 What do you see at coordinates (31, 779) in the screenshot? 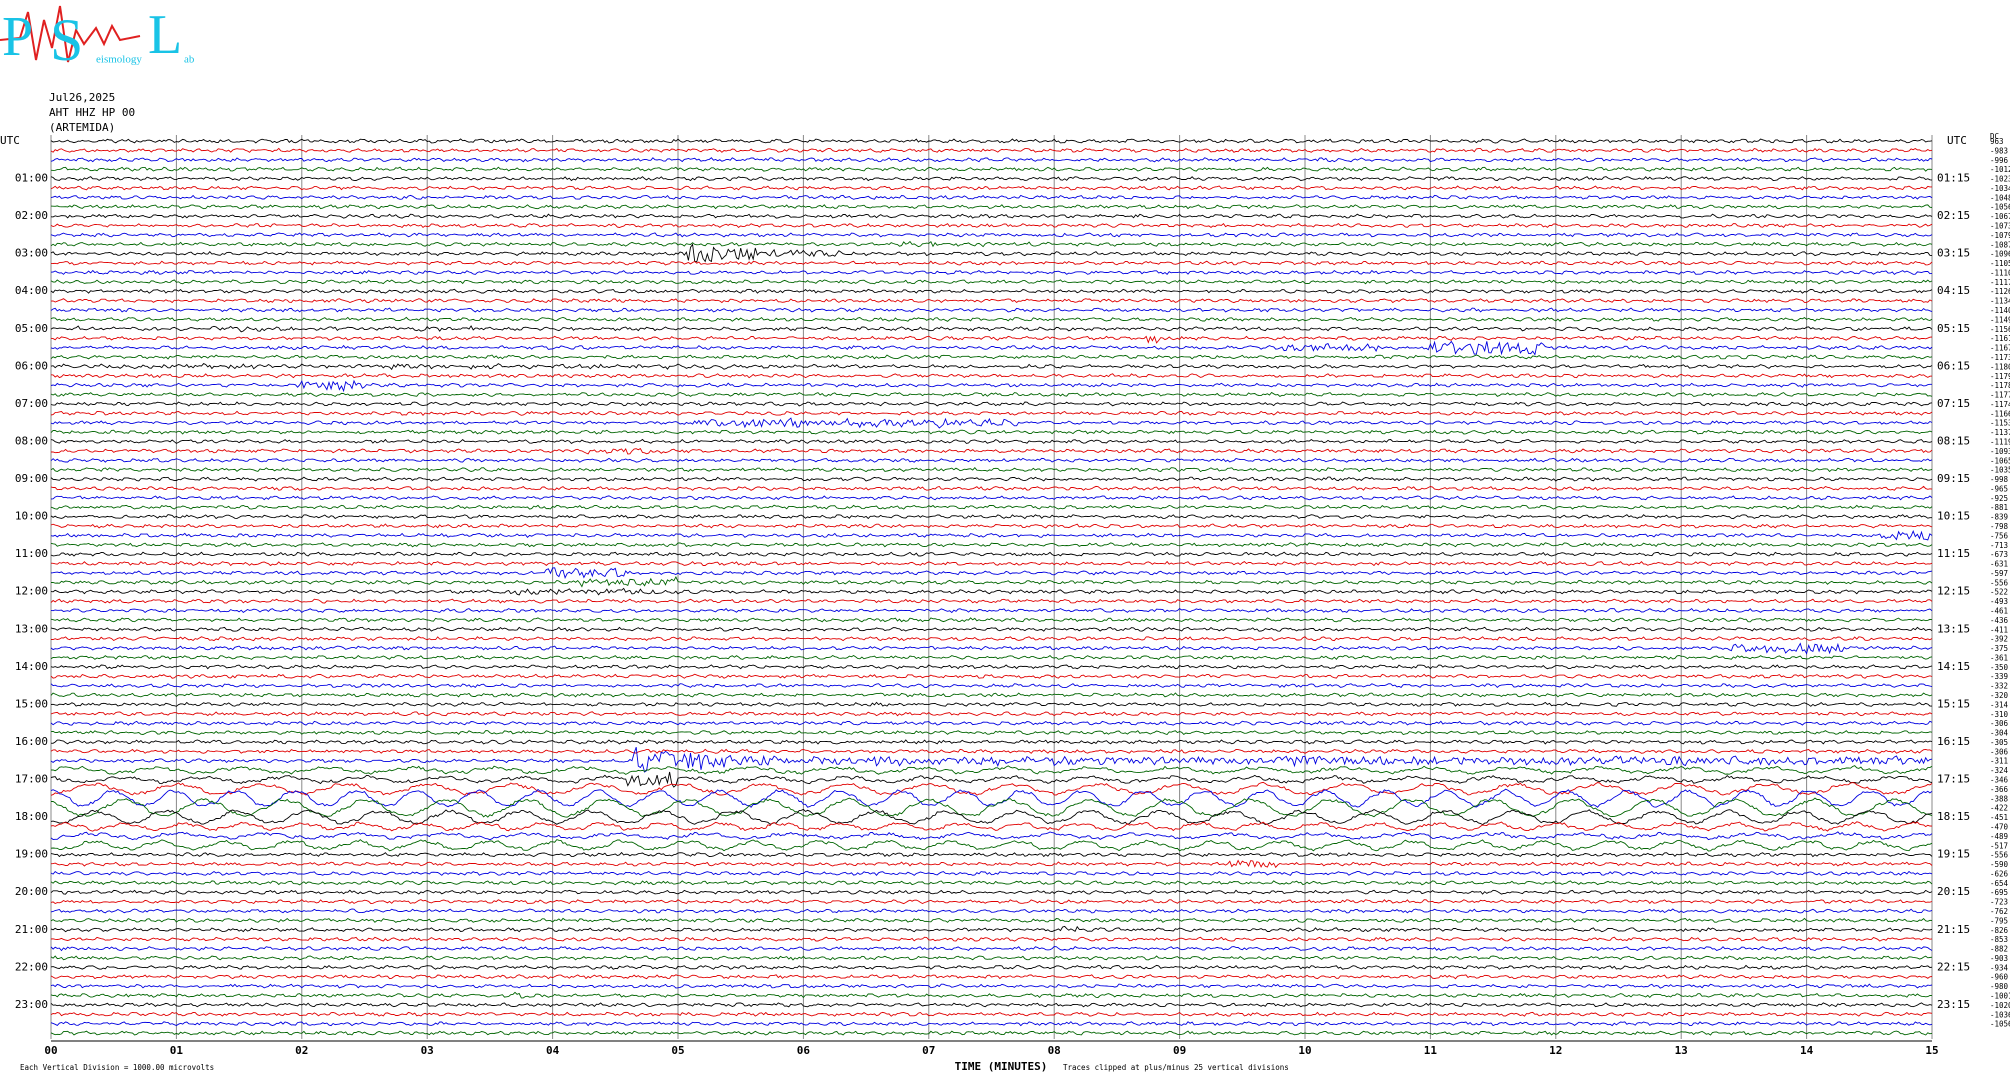
I see `hour-label: 17:00` at bounding box center [31, 779].